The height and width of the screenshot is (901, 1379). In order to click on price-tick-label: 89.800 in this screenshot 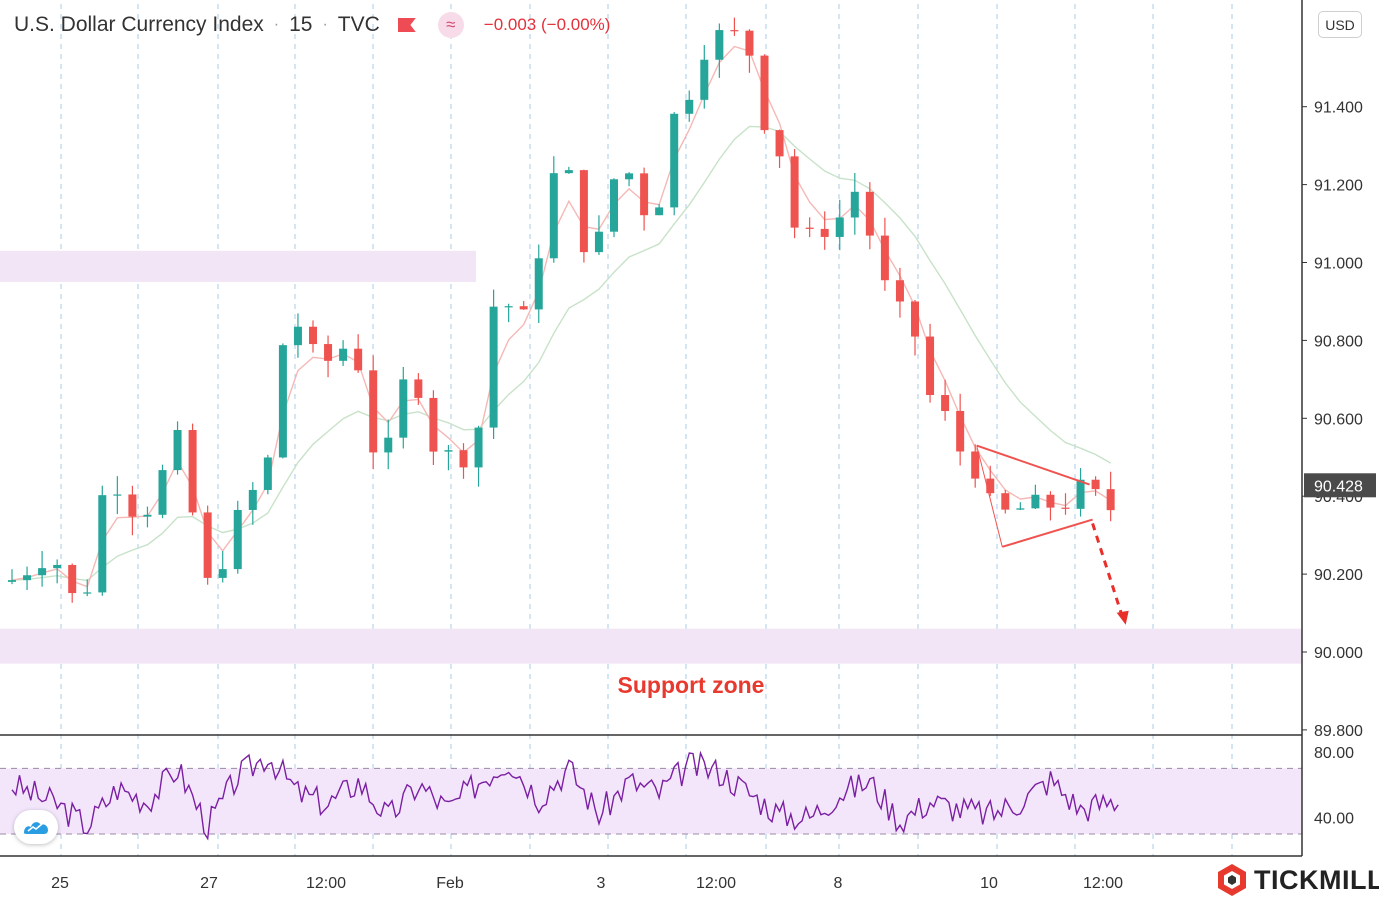, I will do `click(1338, 731)`.